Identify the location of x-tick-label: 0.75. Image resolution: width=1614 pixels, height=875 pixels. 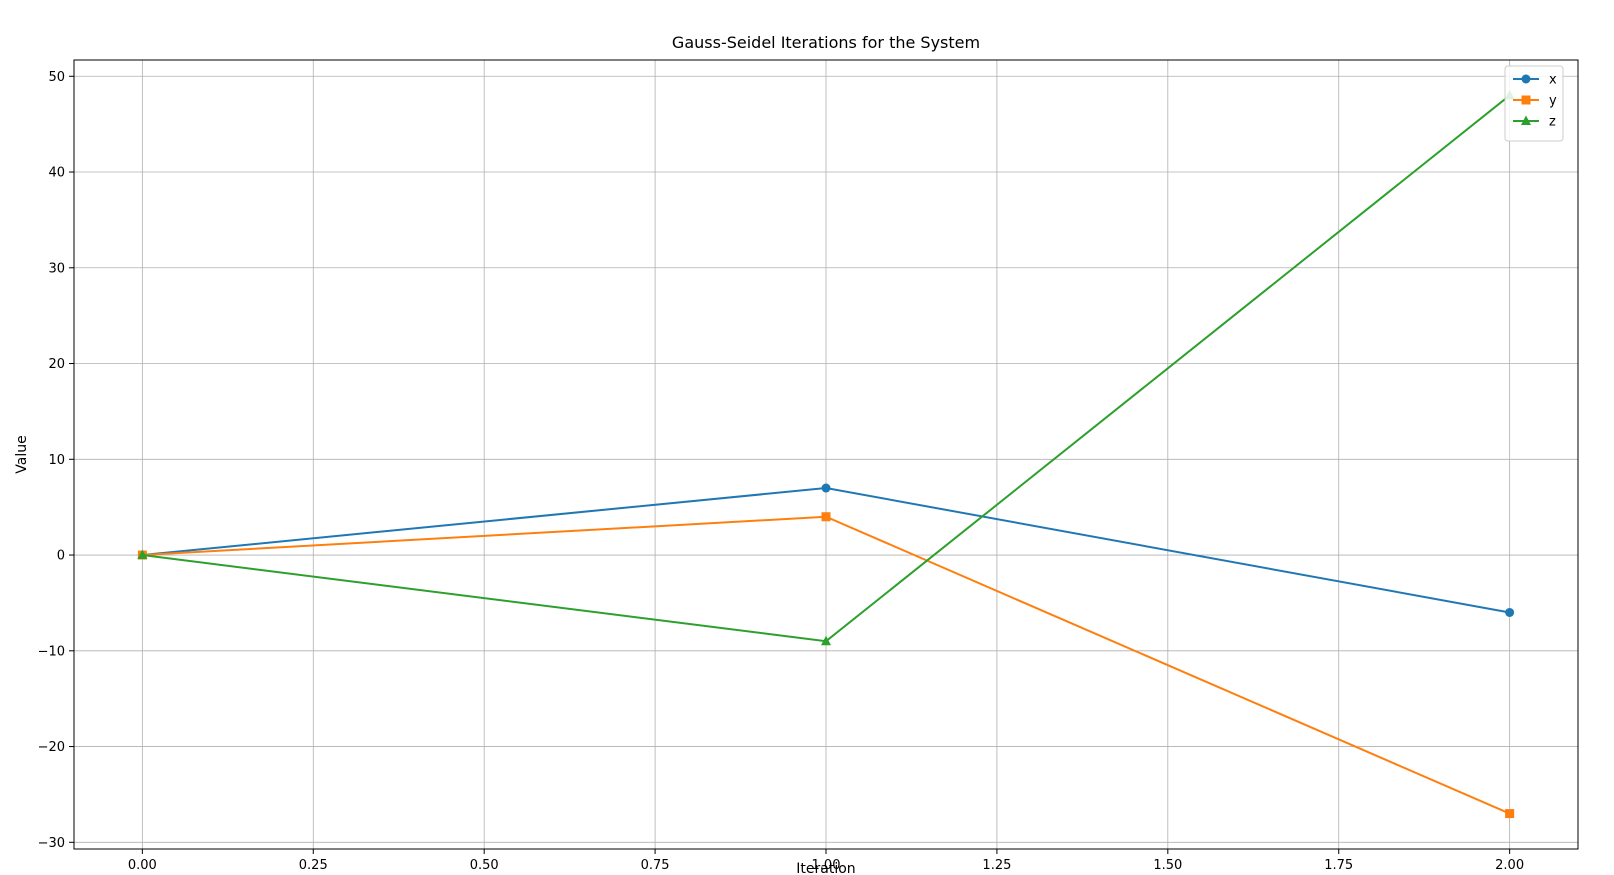
(655, 865).